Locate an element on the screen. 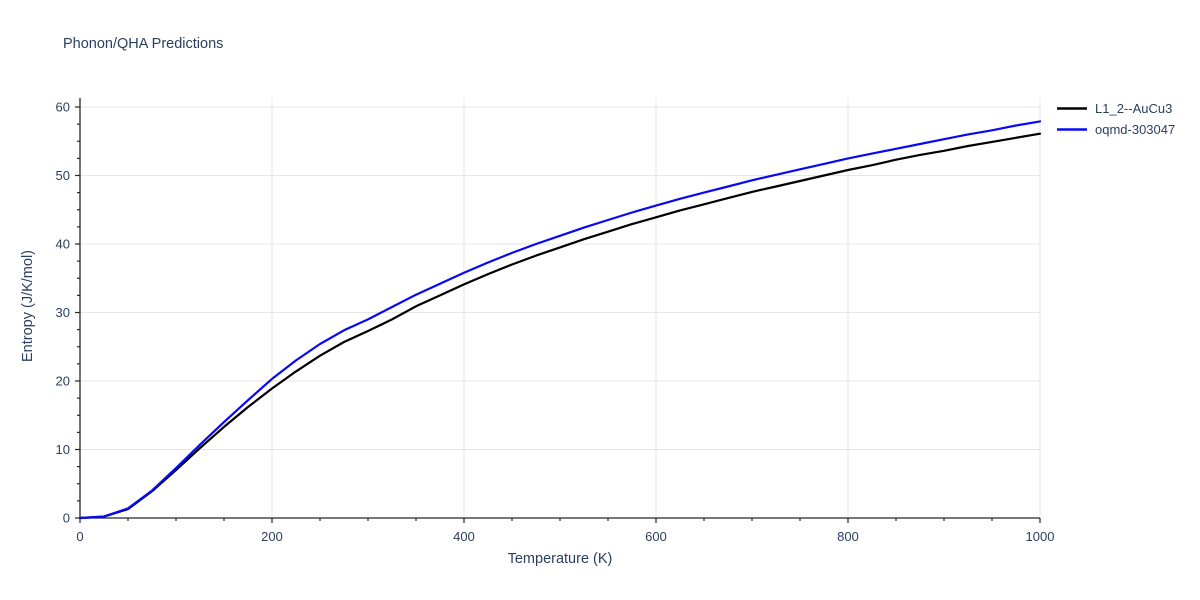 Image resolution: width=1200 pixels, height=600 pixels. y-tick-label: 50 is located at coordinates (63, 175).